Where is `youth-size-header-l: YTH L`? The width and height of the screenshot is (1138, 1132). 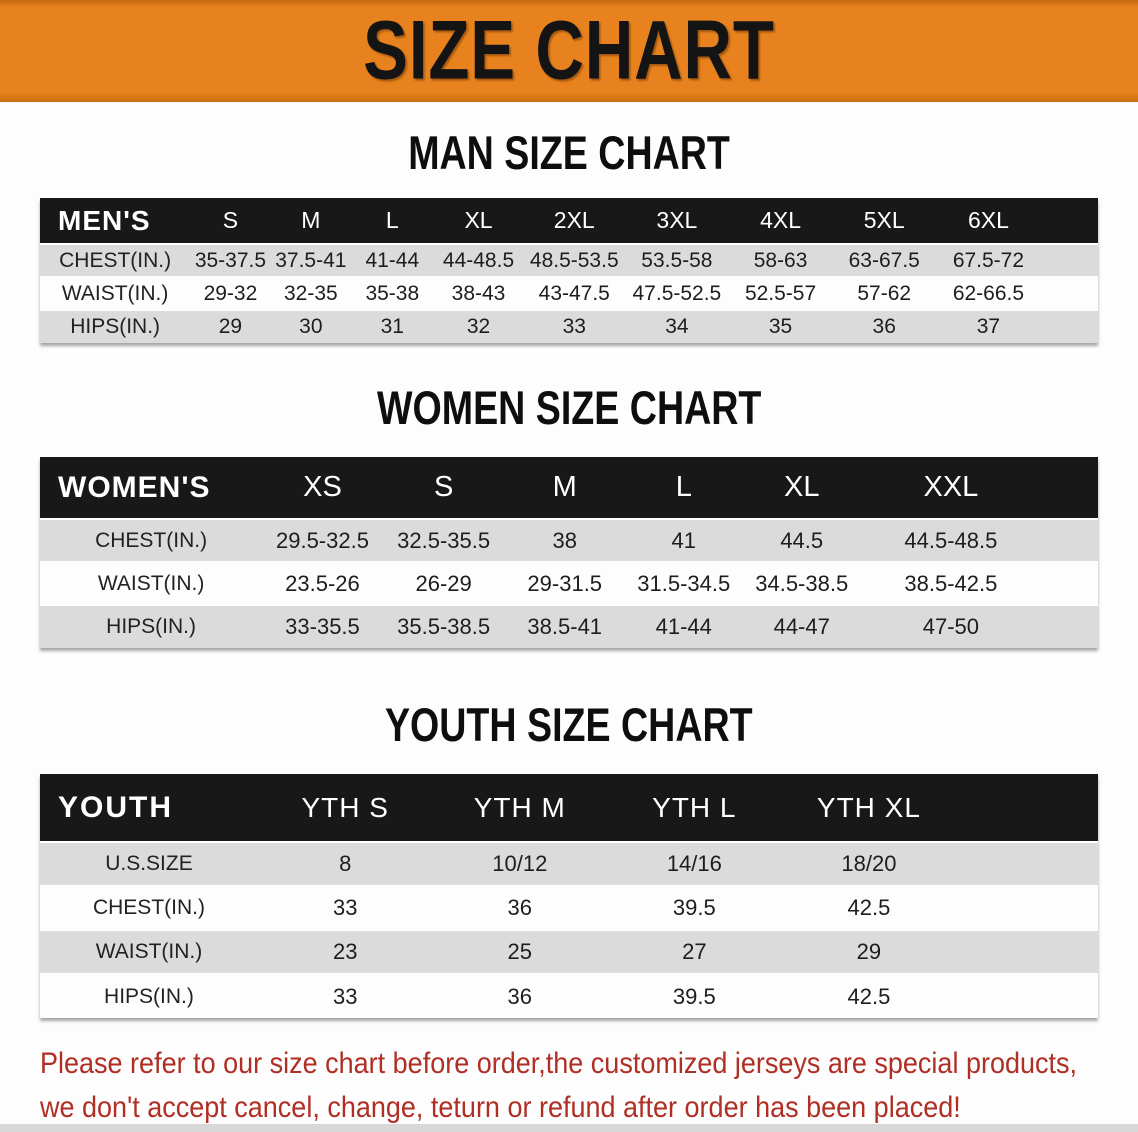 youth-size-header-l: YTH L is located at coordinates (694, 808).